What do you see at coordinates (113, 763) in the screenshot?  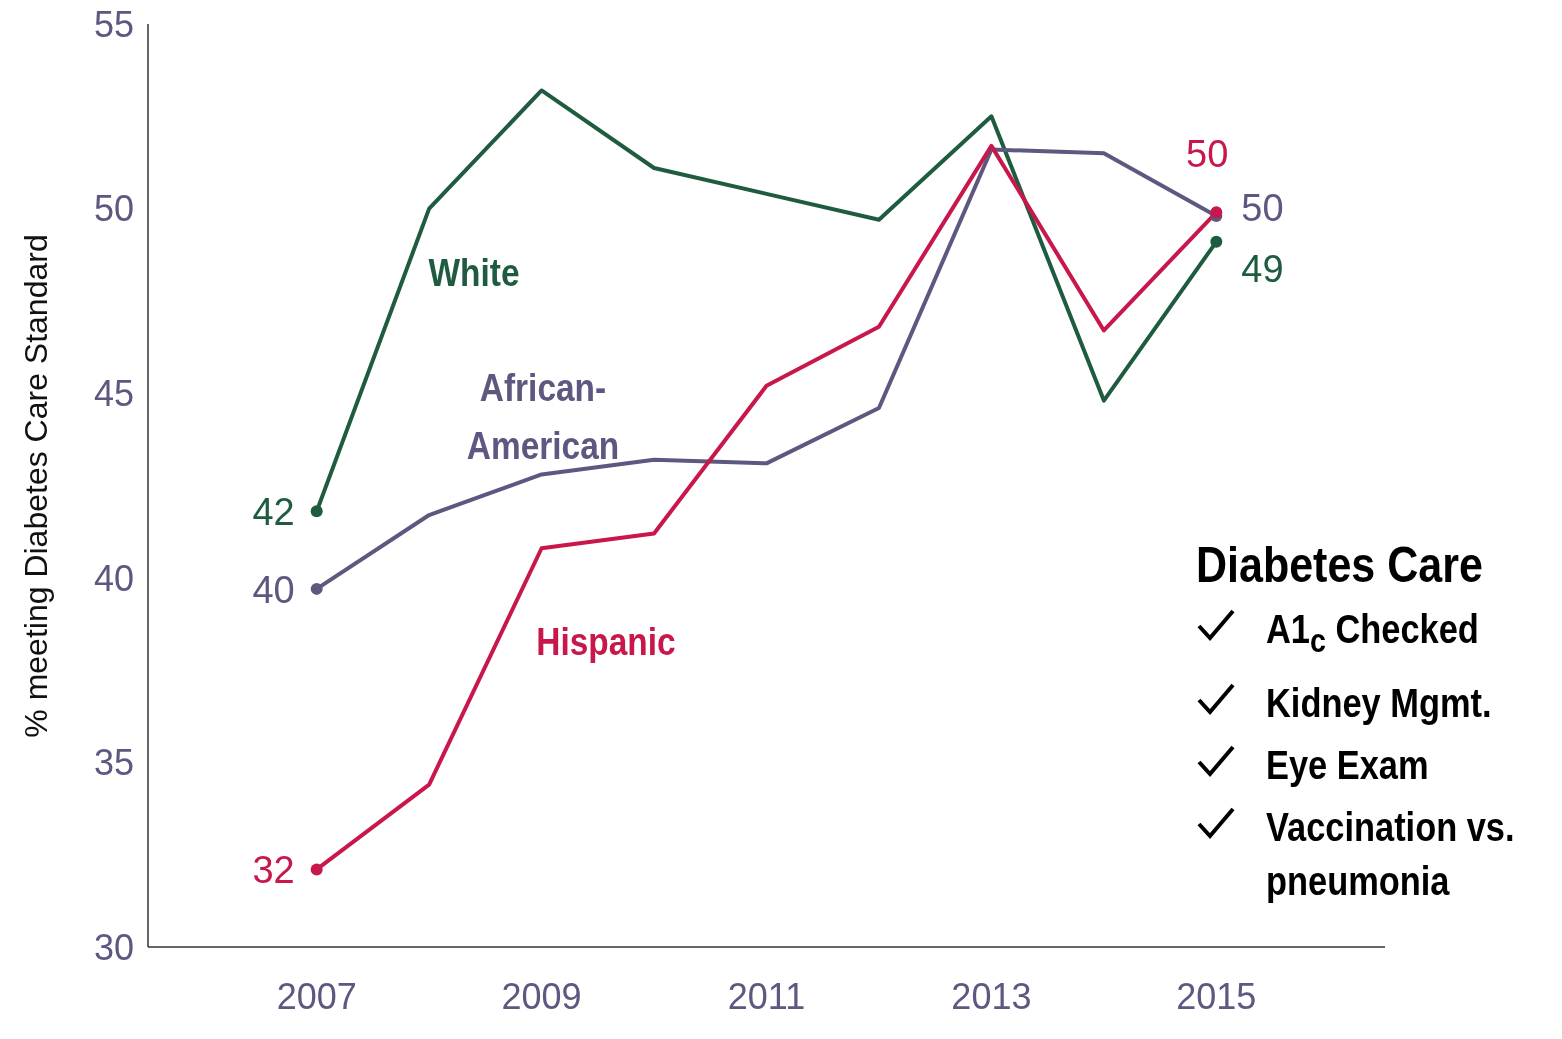 I see `y-tick-label: 35` at bounding box center [113, 763].